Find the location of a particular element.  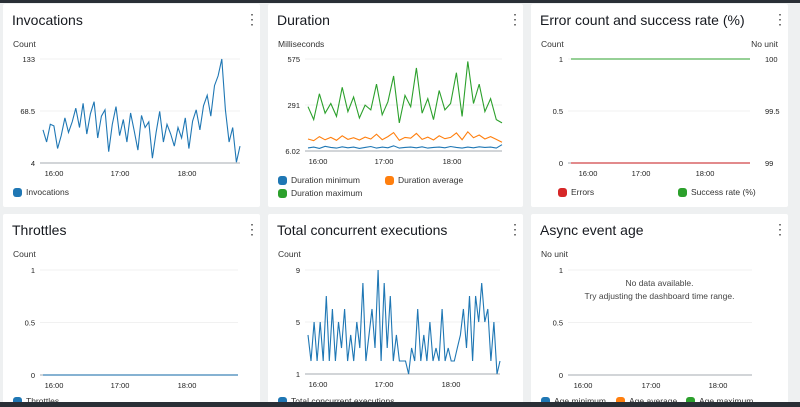

legend-item: Duration maximum is located at coordinates (320, 193).